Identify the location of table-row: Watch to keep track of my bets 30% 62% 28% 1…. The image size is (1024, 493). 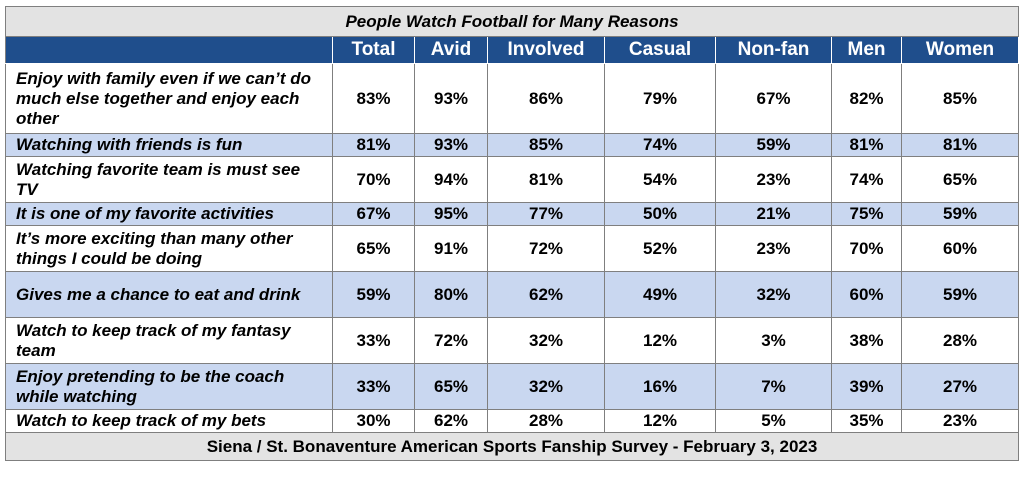
(512, 421).